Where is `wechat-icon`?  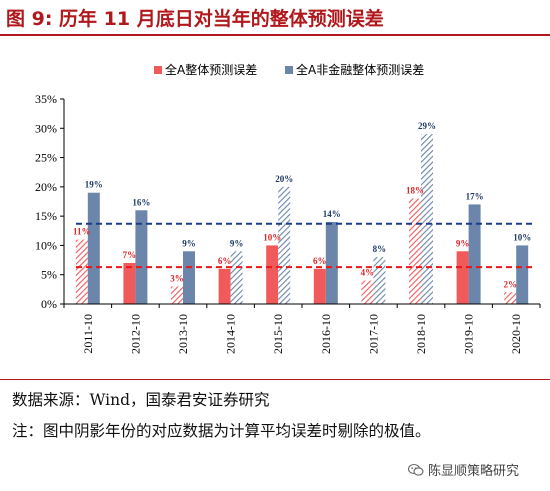
wechat-icon is located at coordinates (416, 469).